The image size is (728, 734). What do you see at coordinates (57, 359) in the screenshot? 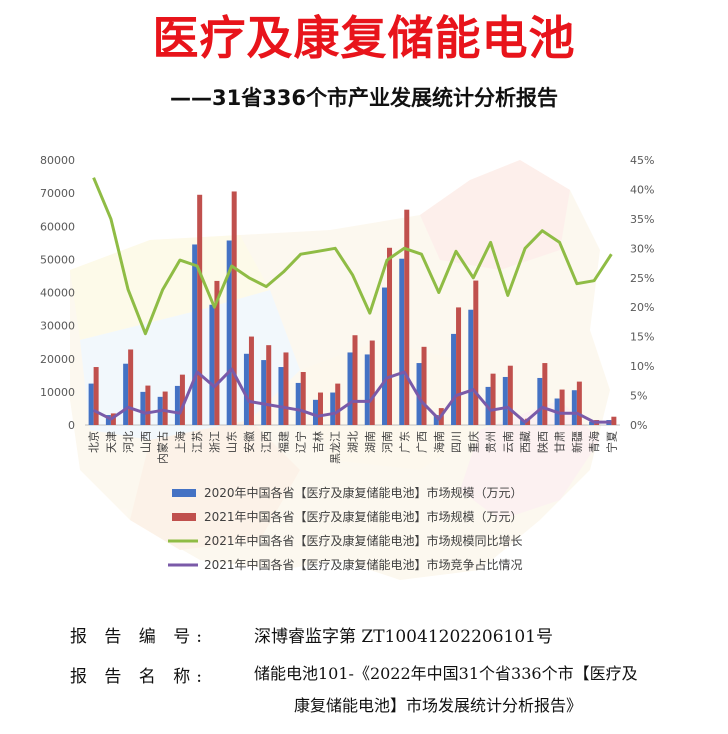
I see `left-tick-label: 20000` at bounding box center [57, 359].